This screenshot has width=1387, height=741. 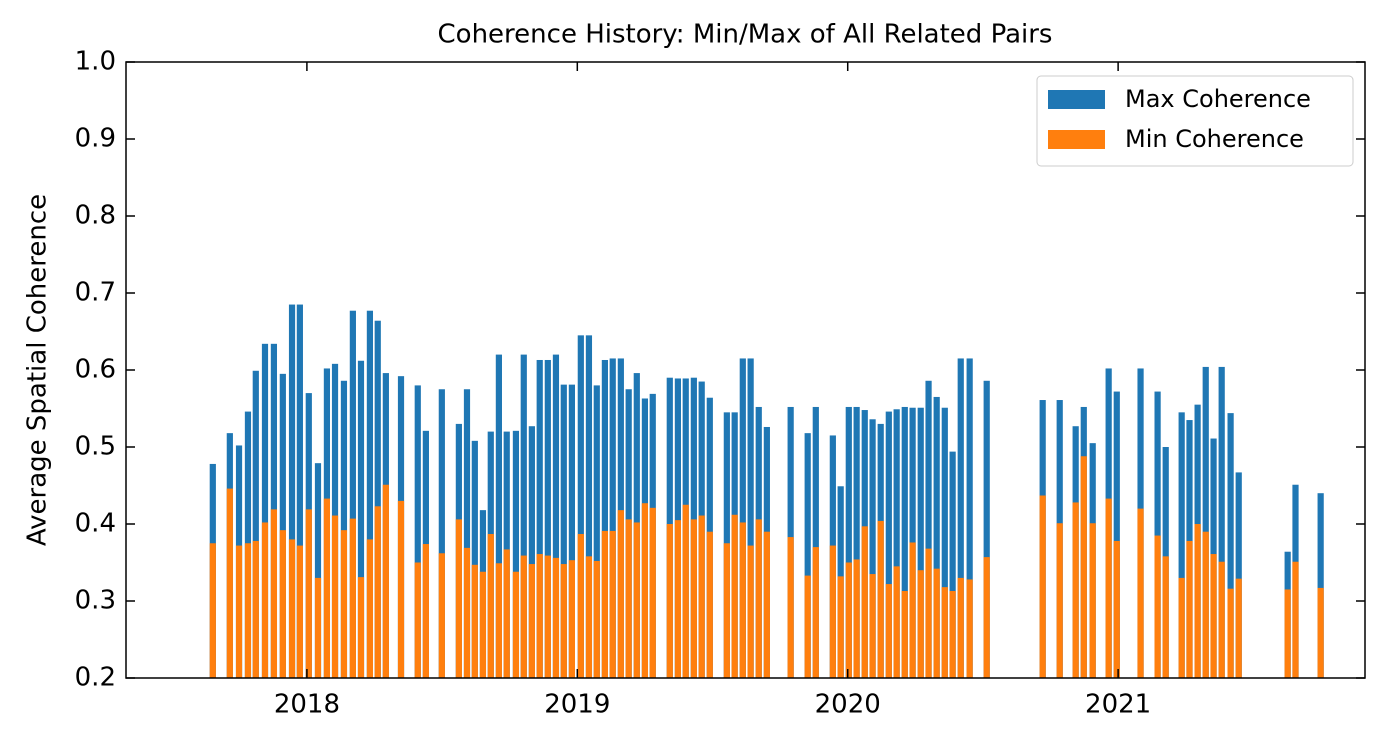 What do you see at coordinates (95, 293) in the screenshot?
I see `y-tick-label: 0.7` at bounding box center [95, 293].